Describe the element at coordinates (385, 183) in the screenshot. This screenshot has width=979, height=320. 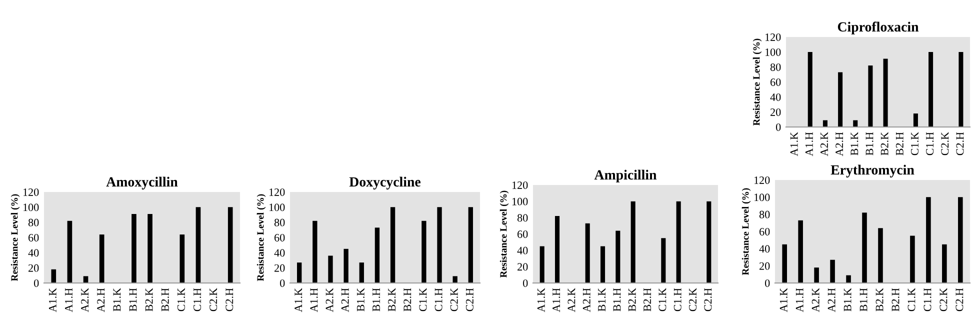
I see `chart-title: Doxycycline` at that location.